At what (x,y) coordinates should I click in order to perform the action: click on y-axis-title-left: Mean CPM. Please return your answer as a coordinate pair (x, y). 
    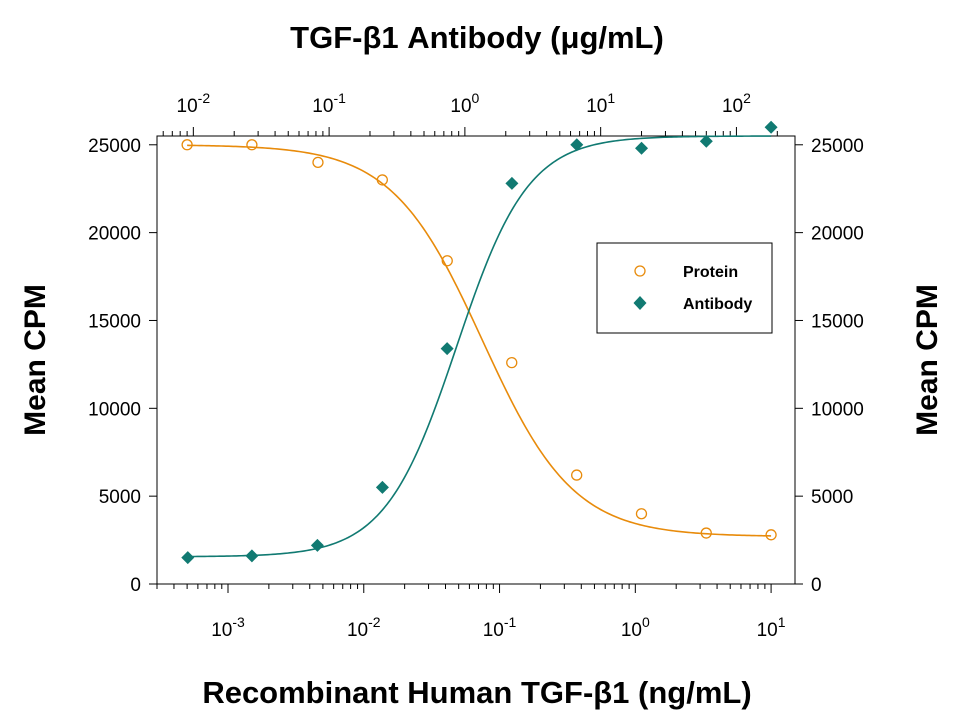
    Looking at the image, I should click on (35, 360).